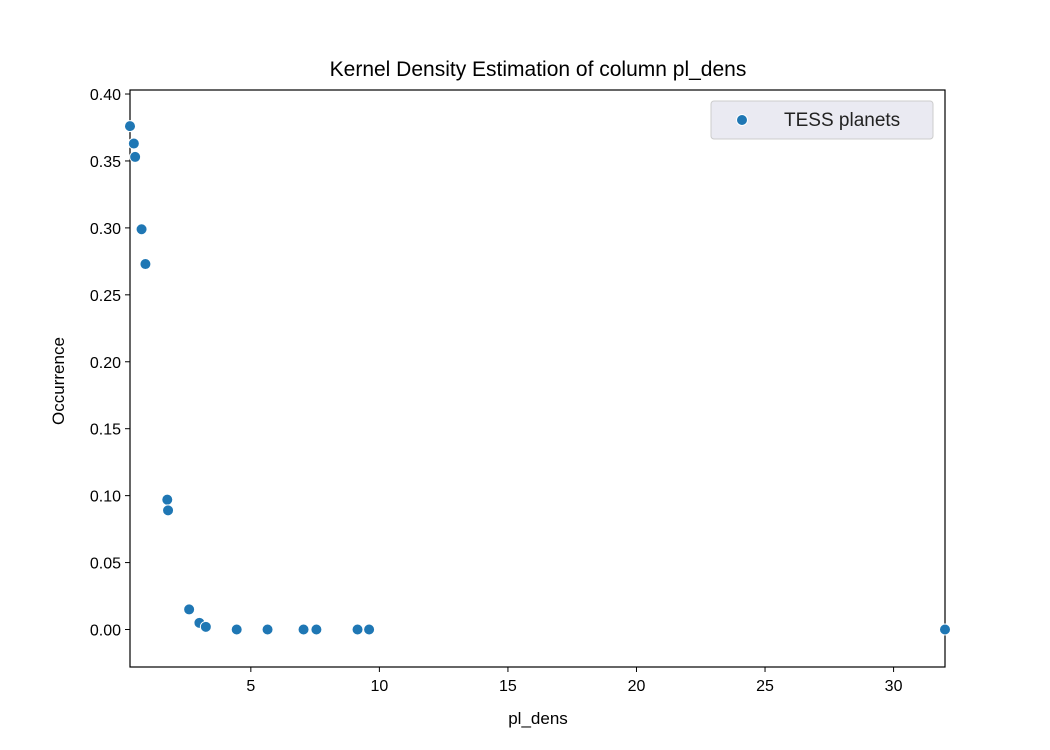 The height and width of the screenshot is (750, 1050). I want to click on legend-label: TESS planets, so click(842, 120).